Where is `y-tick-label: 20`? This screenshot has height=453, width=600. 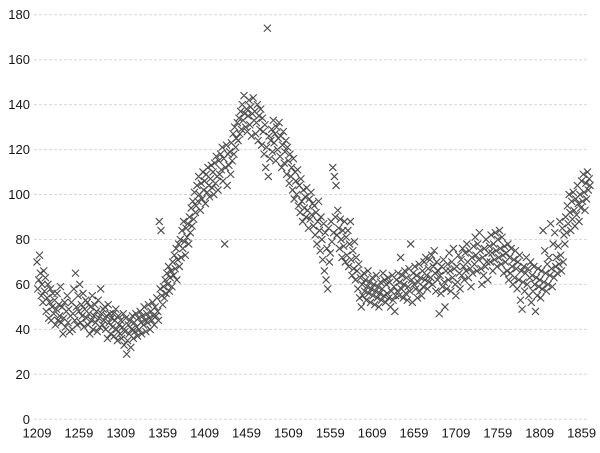 y-tick-label: 20 is located at coordinates (23, 374).